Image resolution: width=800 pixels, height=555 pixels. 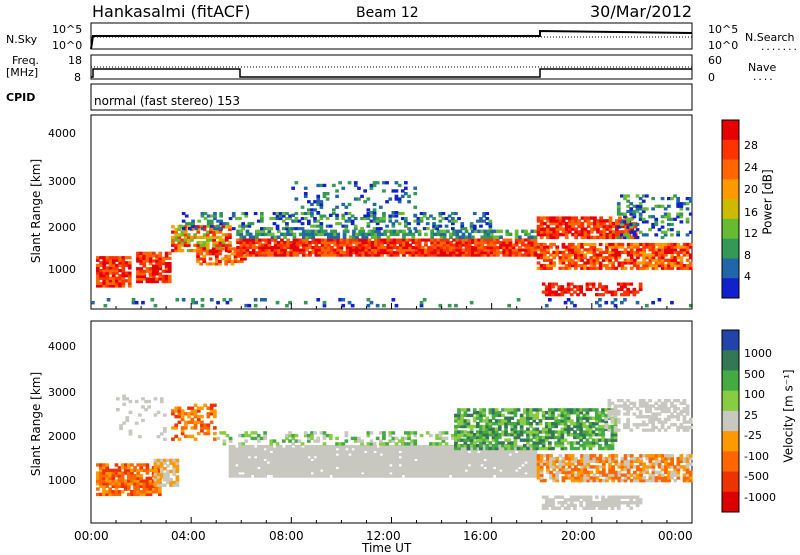 I want to click on power-cell-1977, so click(x=626, y=268).